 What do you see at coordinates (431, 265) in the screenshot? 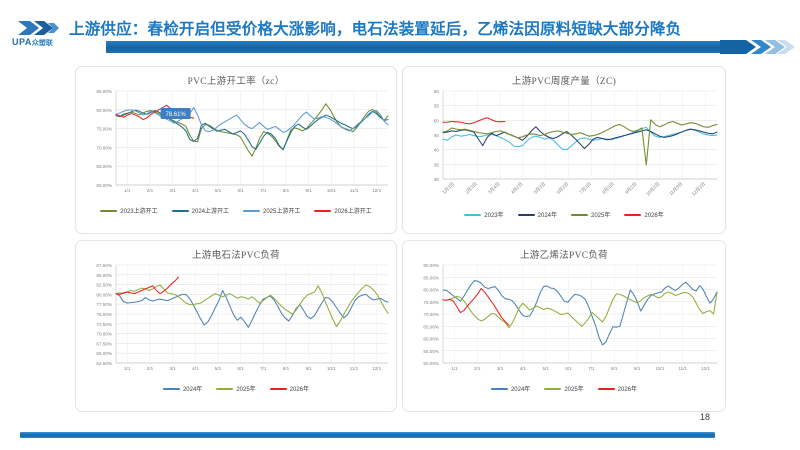
I see `svg-text: 90.00%` at bounding box center [431, 265].